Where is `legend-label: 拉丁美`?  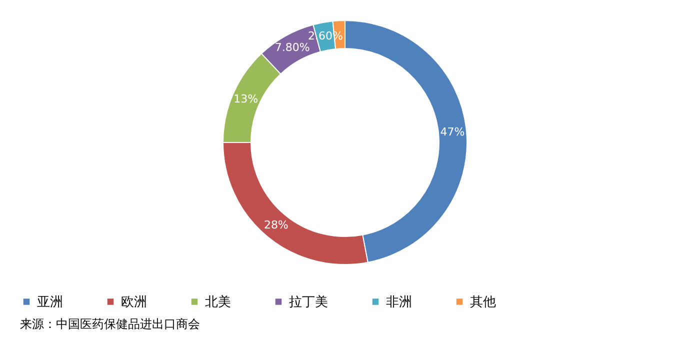
legend-label: 拉丁美 is located at coordinates (308, 302).